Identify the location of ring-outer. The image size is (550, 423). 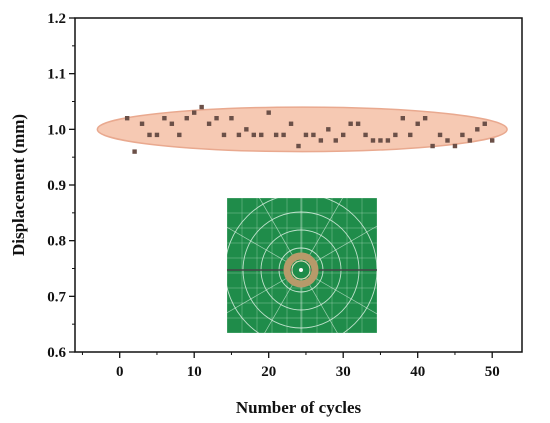
(301, 270).